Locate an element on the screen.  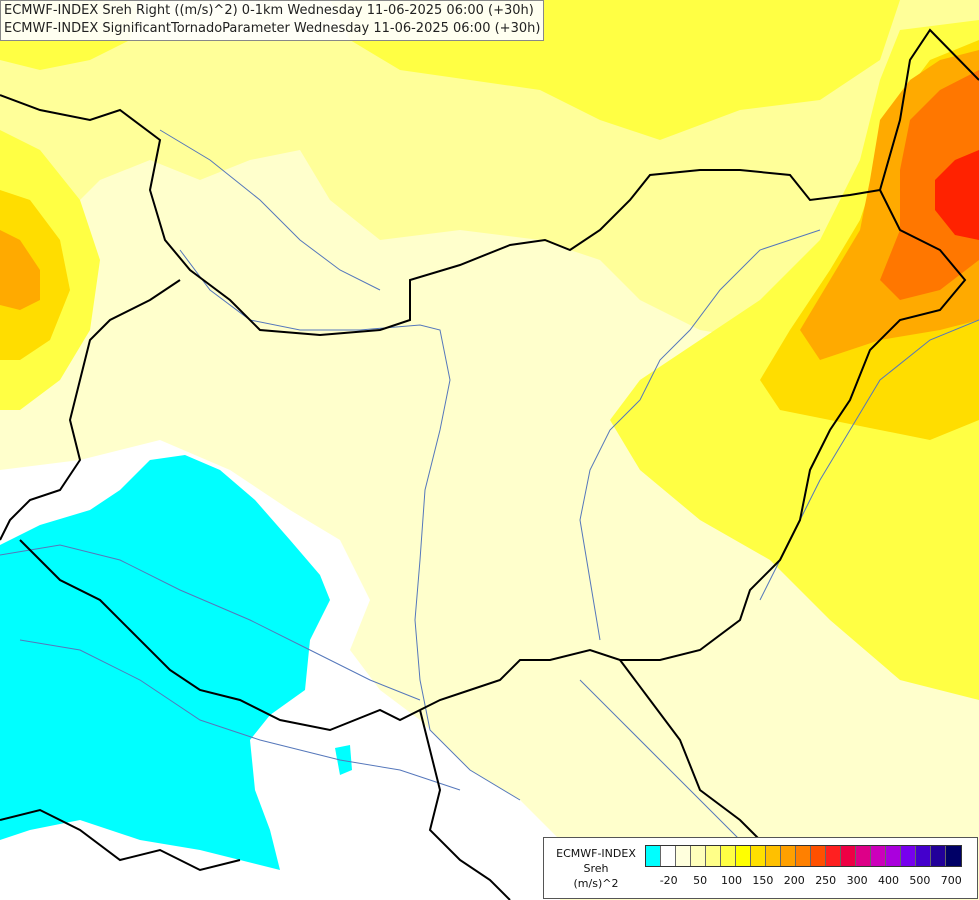
legend-tick-label: 700 is located at coordinates (951, 880).